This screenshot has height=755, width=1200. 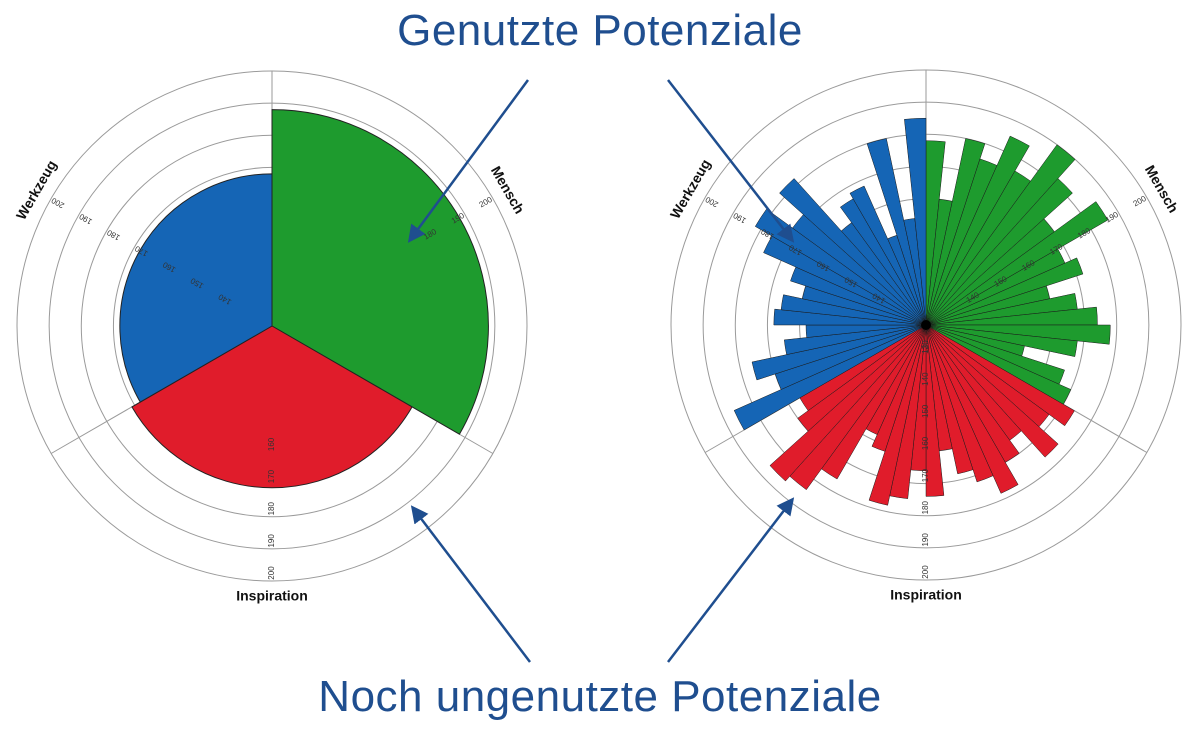 What do you see at coordinates (380, 272) in the screenshot?
I see `sector-mensch` at bounding box center [380, 272].